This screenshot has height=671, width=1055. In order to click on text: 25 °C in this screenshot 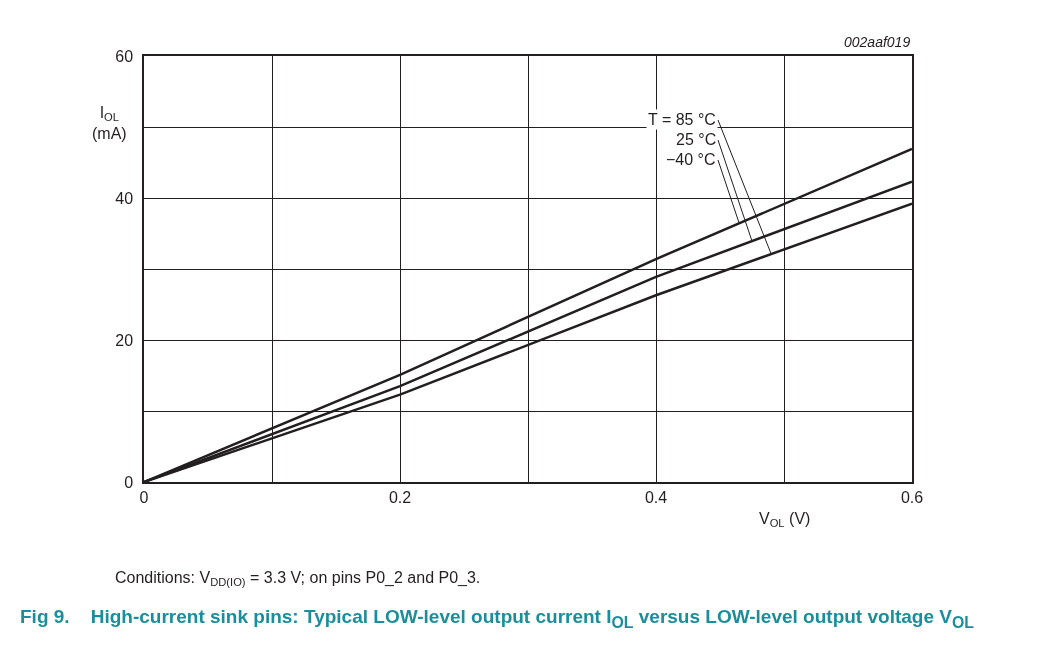, I will do `click(696, 139)`.